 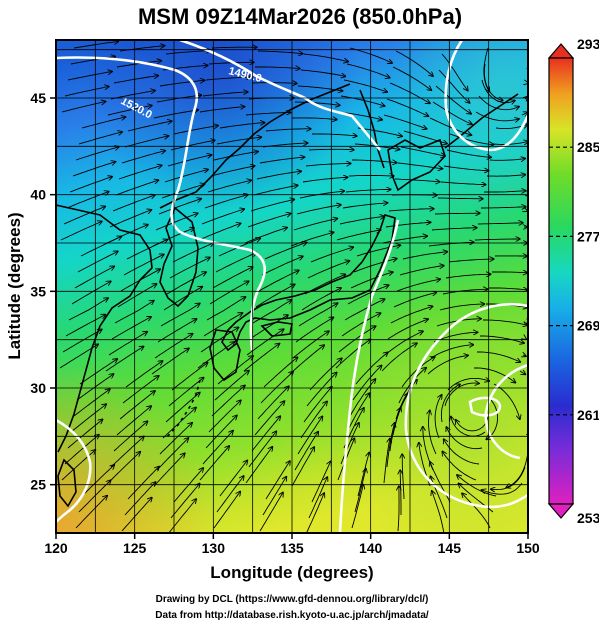 I want to click on y-tick-label: 45, so click(x=38, y=98).